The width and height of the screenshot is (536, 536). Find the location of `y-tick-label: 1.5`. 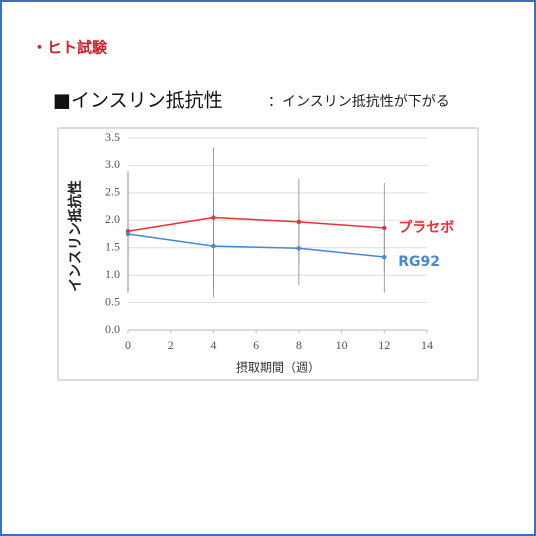

y-tick-label: 1.5 is located at coordinates (112, 246).